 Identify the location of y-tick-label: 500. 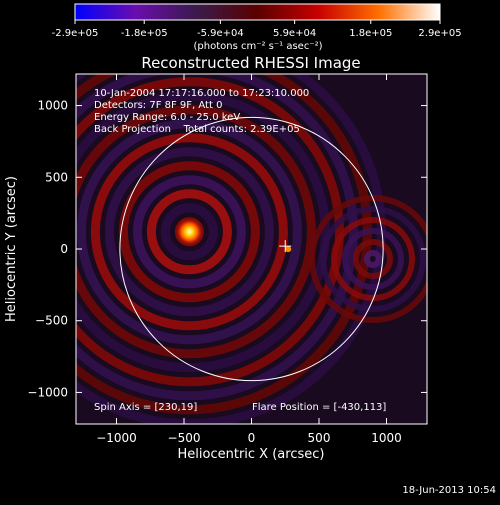
(56, 177).